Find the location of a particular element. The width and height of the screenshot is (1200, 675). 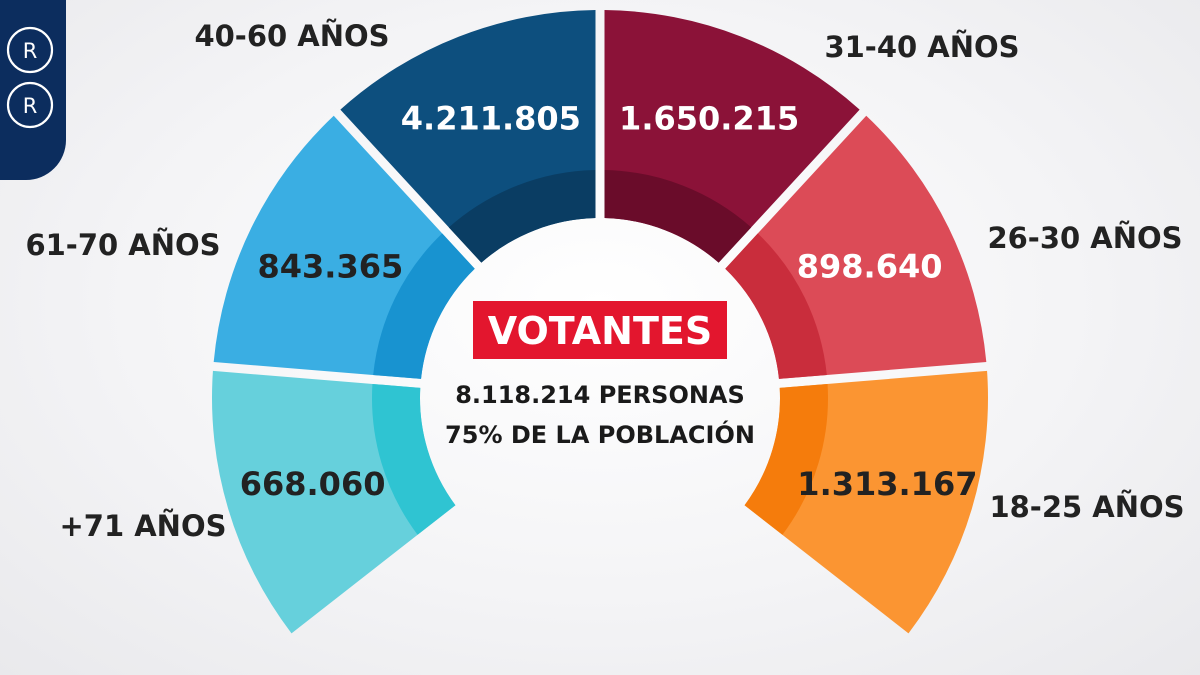

segment-label: 31-40 AÑOS is located at coordinates (921, 47).